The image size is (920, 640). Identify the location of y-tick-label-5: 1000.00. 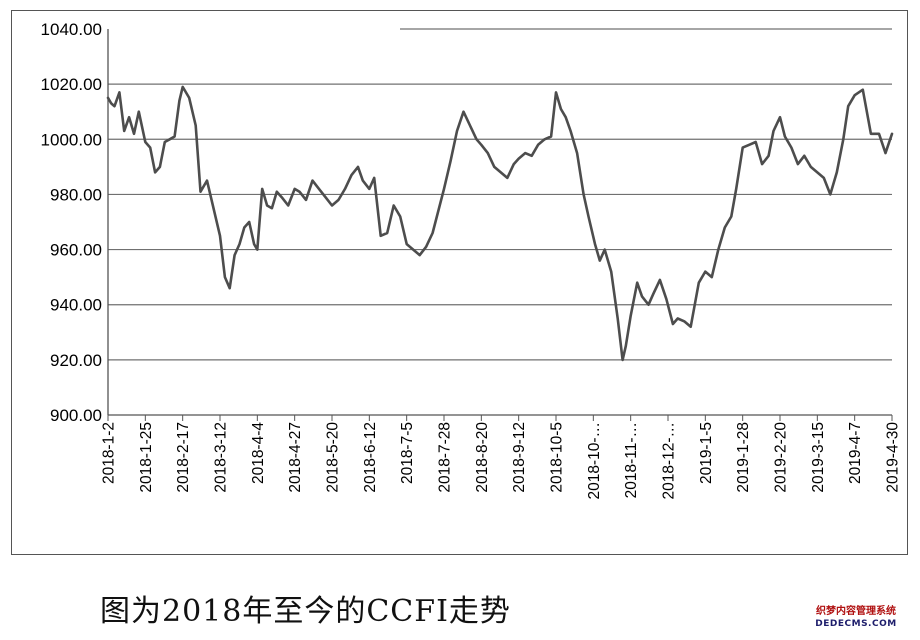
(71, 139).